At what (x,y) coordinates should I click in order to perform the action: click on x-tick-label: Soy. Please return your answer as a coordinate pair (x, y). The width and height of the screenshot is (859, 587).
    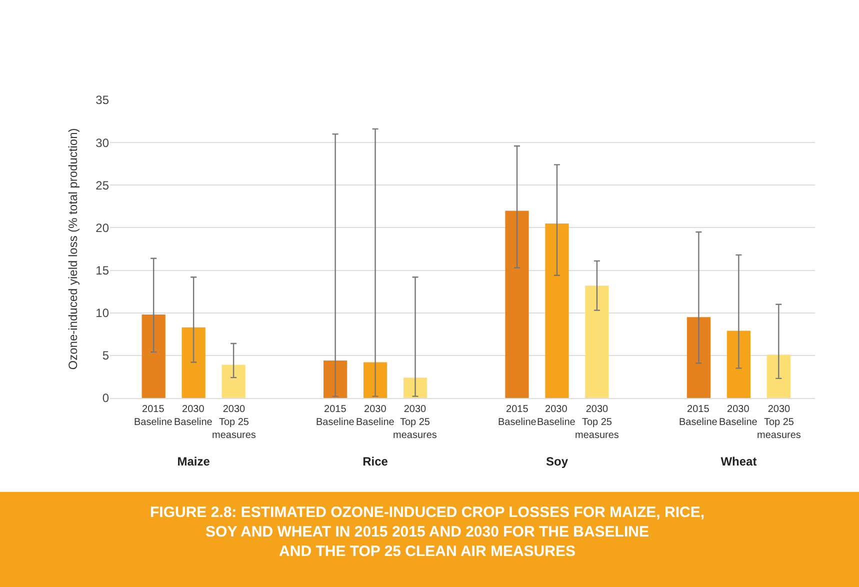
    Looking at the image, I should click on (557, 461).